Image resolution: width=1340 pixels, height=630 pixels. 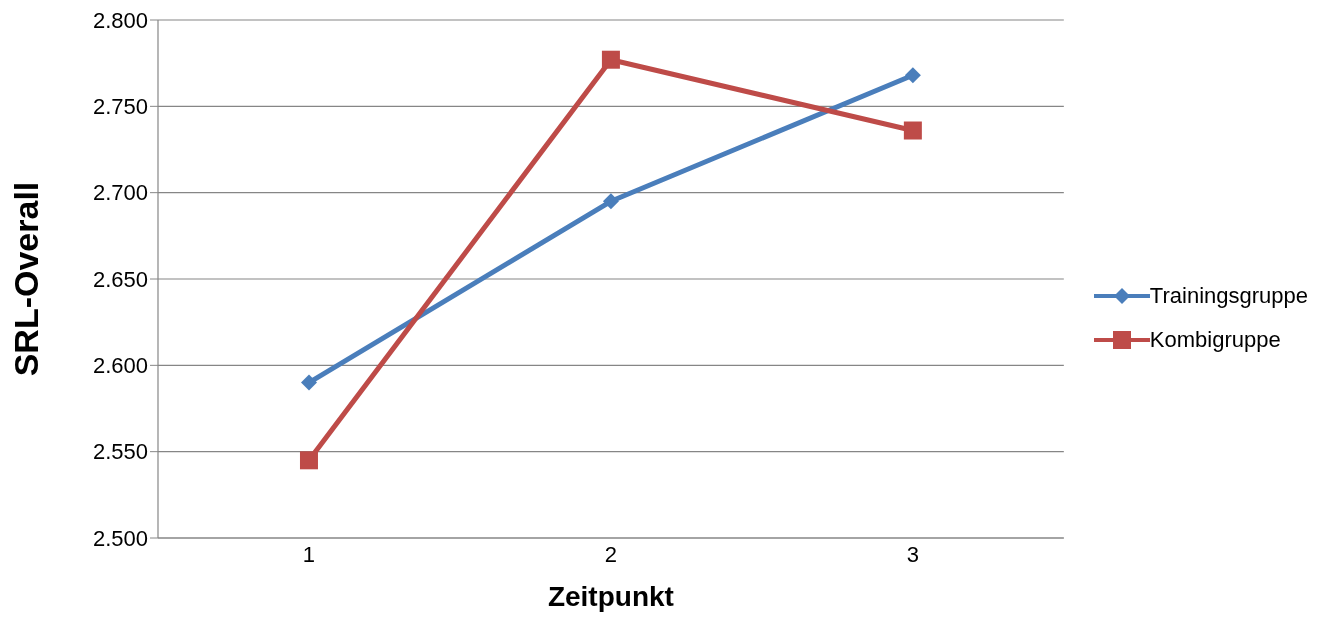 I want to click on x-tick-label: 3, so click(x=912, y=554).